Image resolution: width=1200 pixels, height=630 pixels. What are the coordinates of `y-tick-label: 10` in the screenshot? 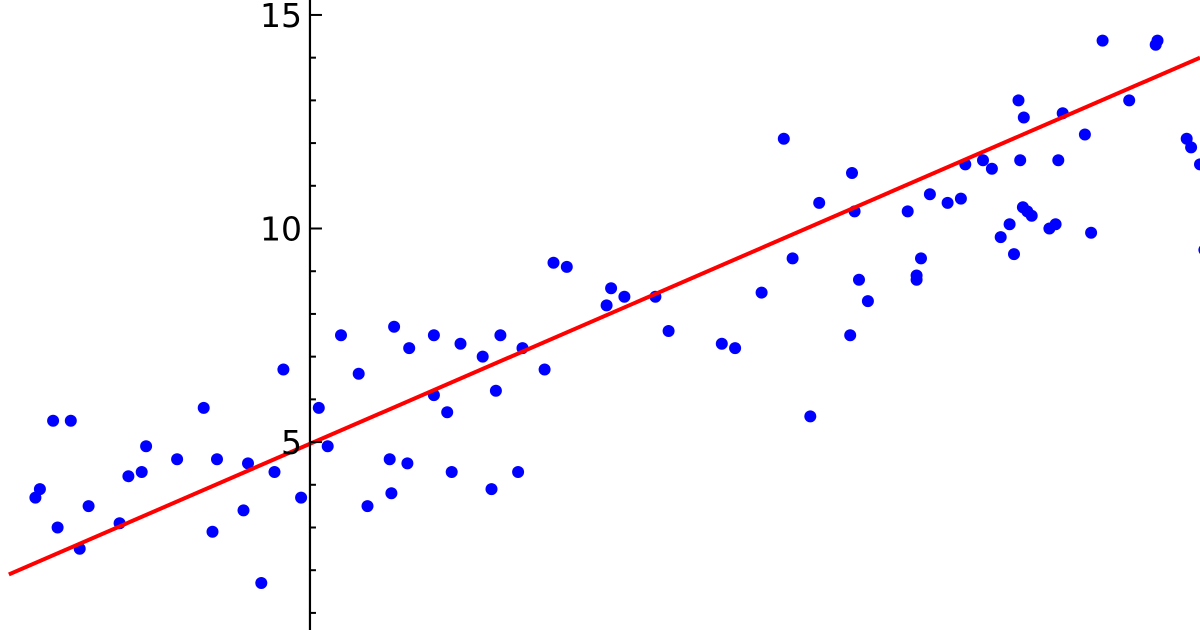 It's located at (281, 229).